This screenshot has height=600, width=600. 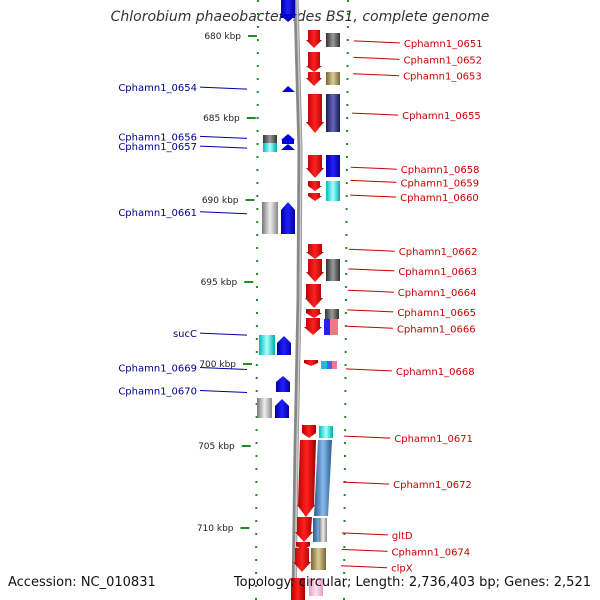 I want to click on gene-label-left: Cphamn1_0656, so click(x=183, y=137).